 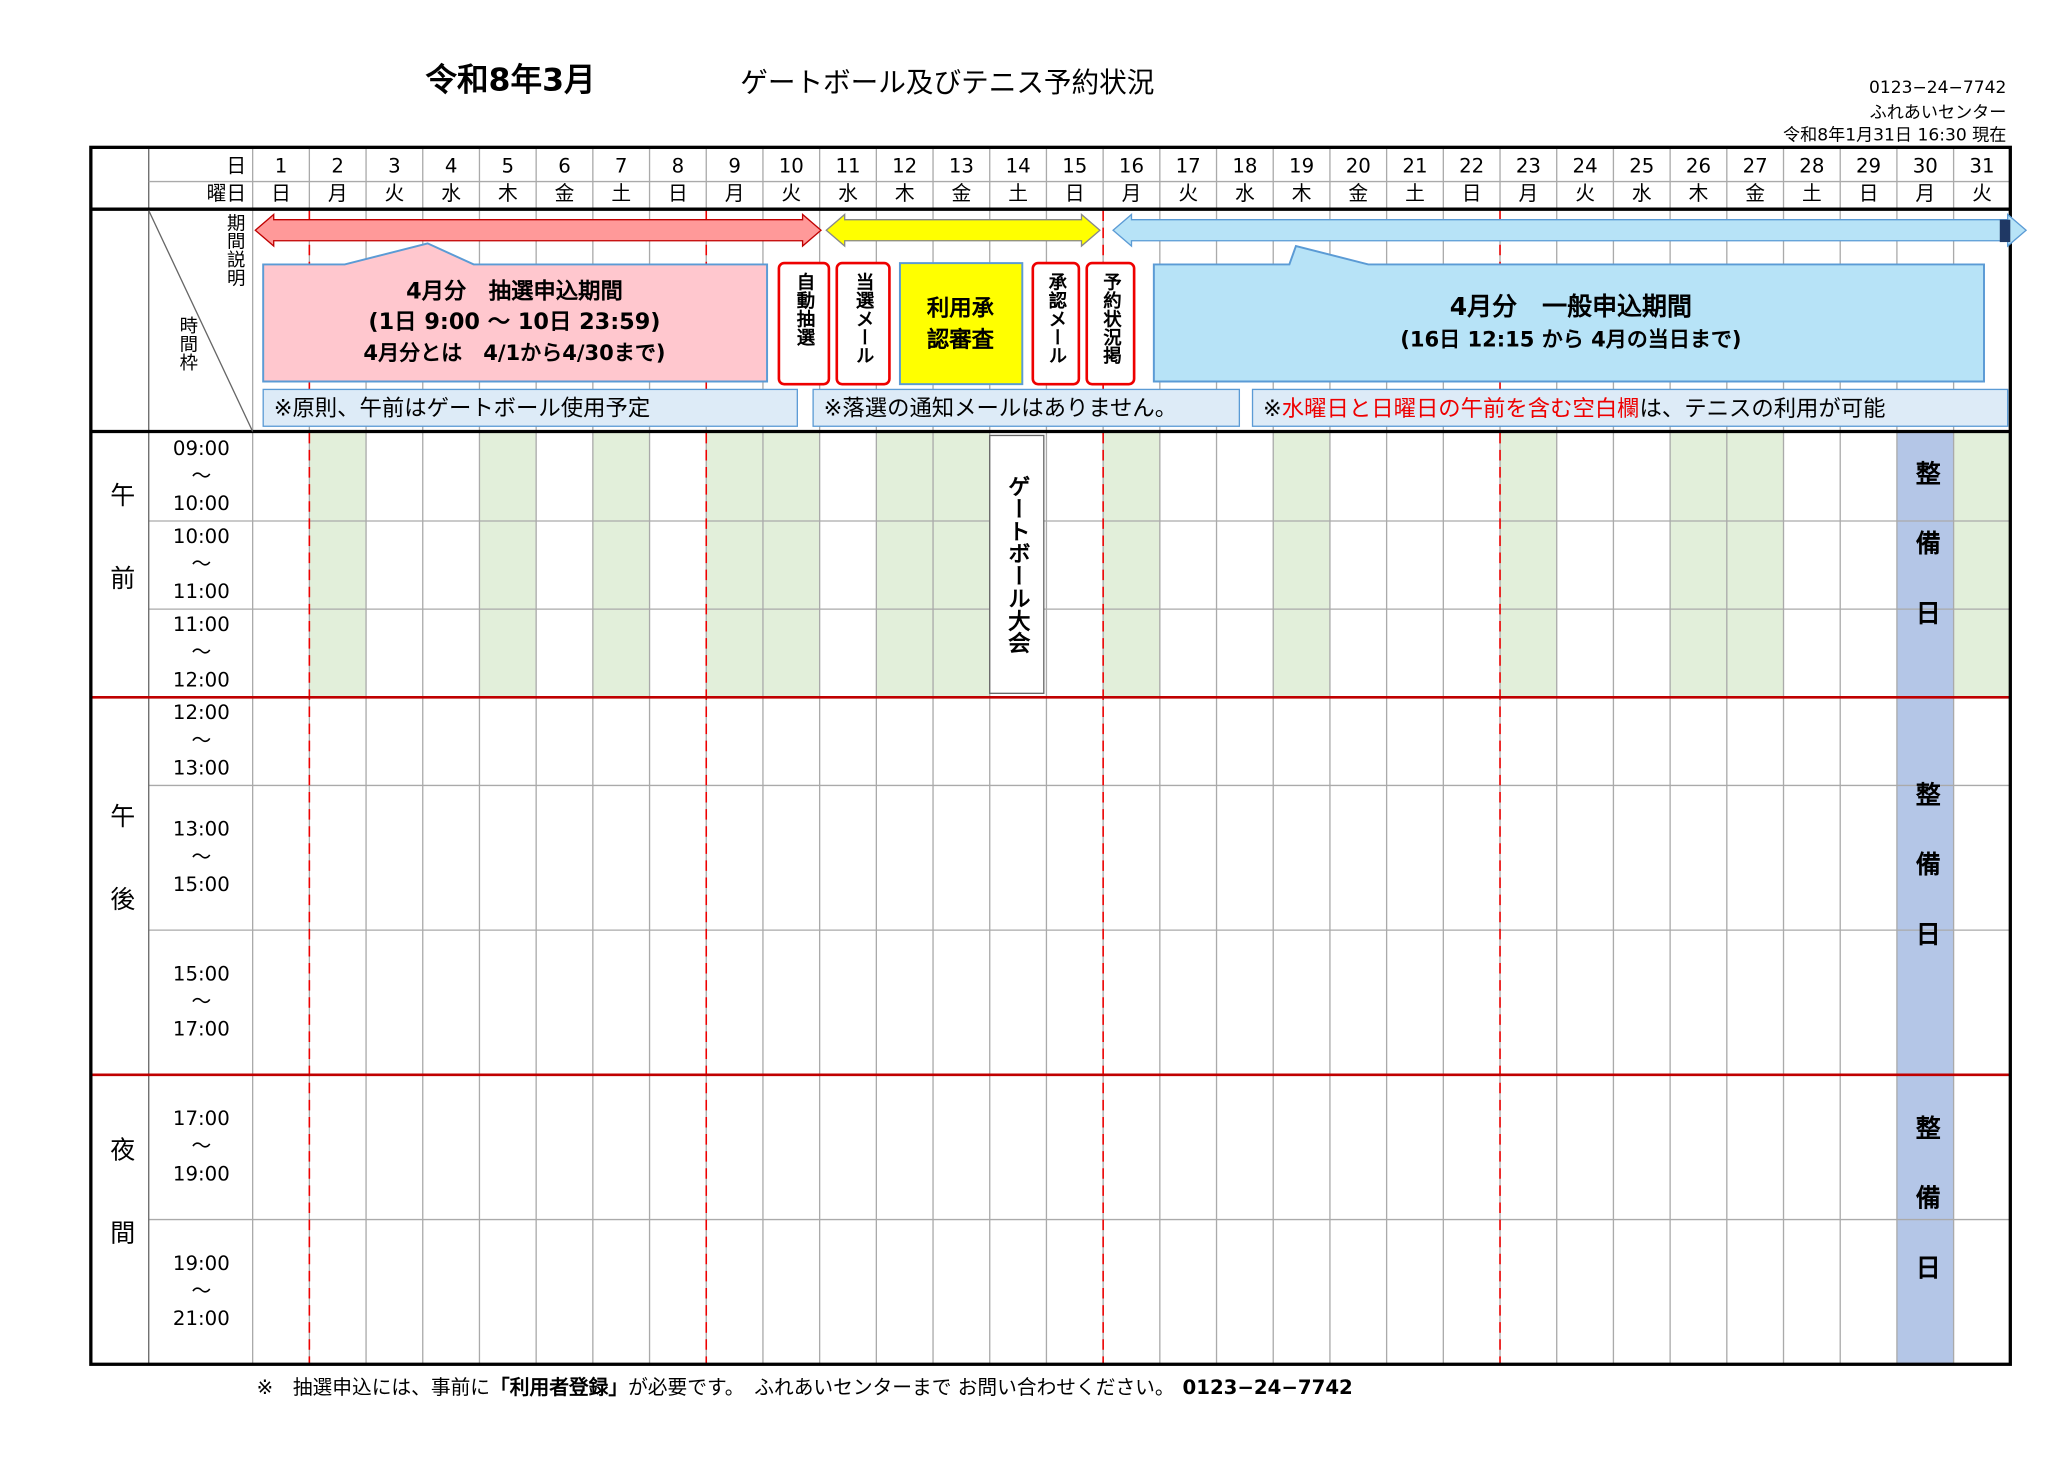 I want to click on day-number: 10, so click(x=791, y=166).